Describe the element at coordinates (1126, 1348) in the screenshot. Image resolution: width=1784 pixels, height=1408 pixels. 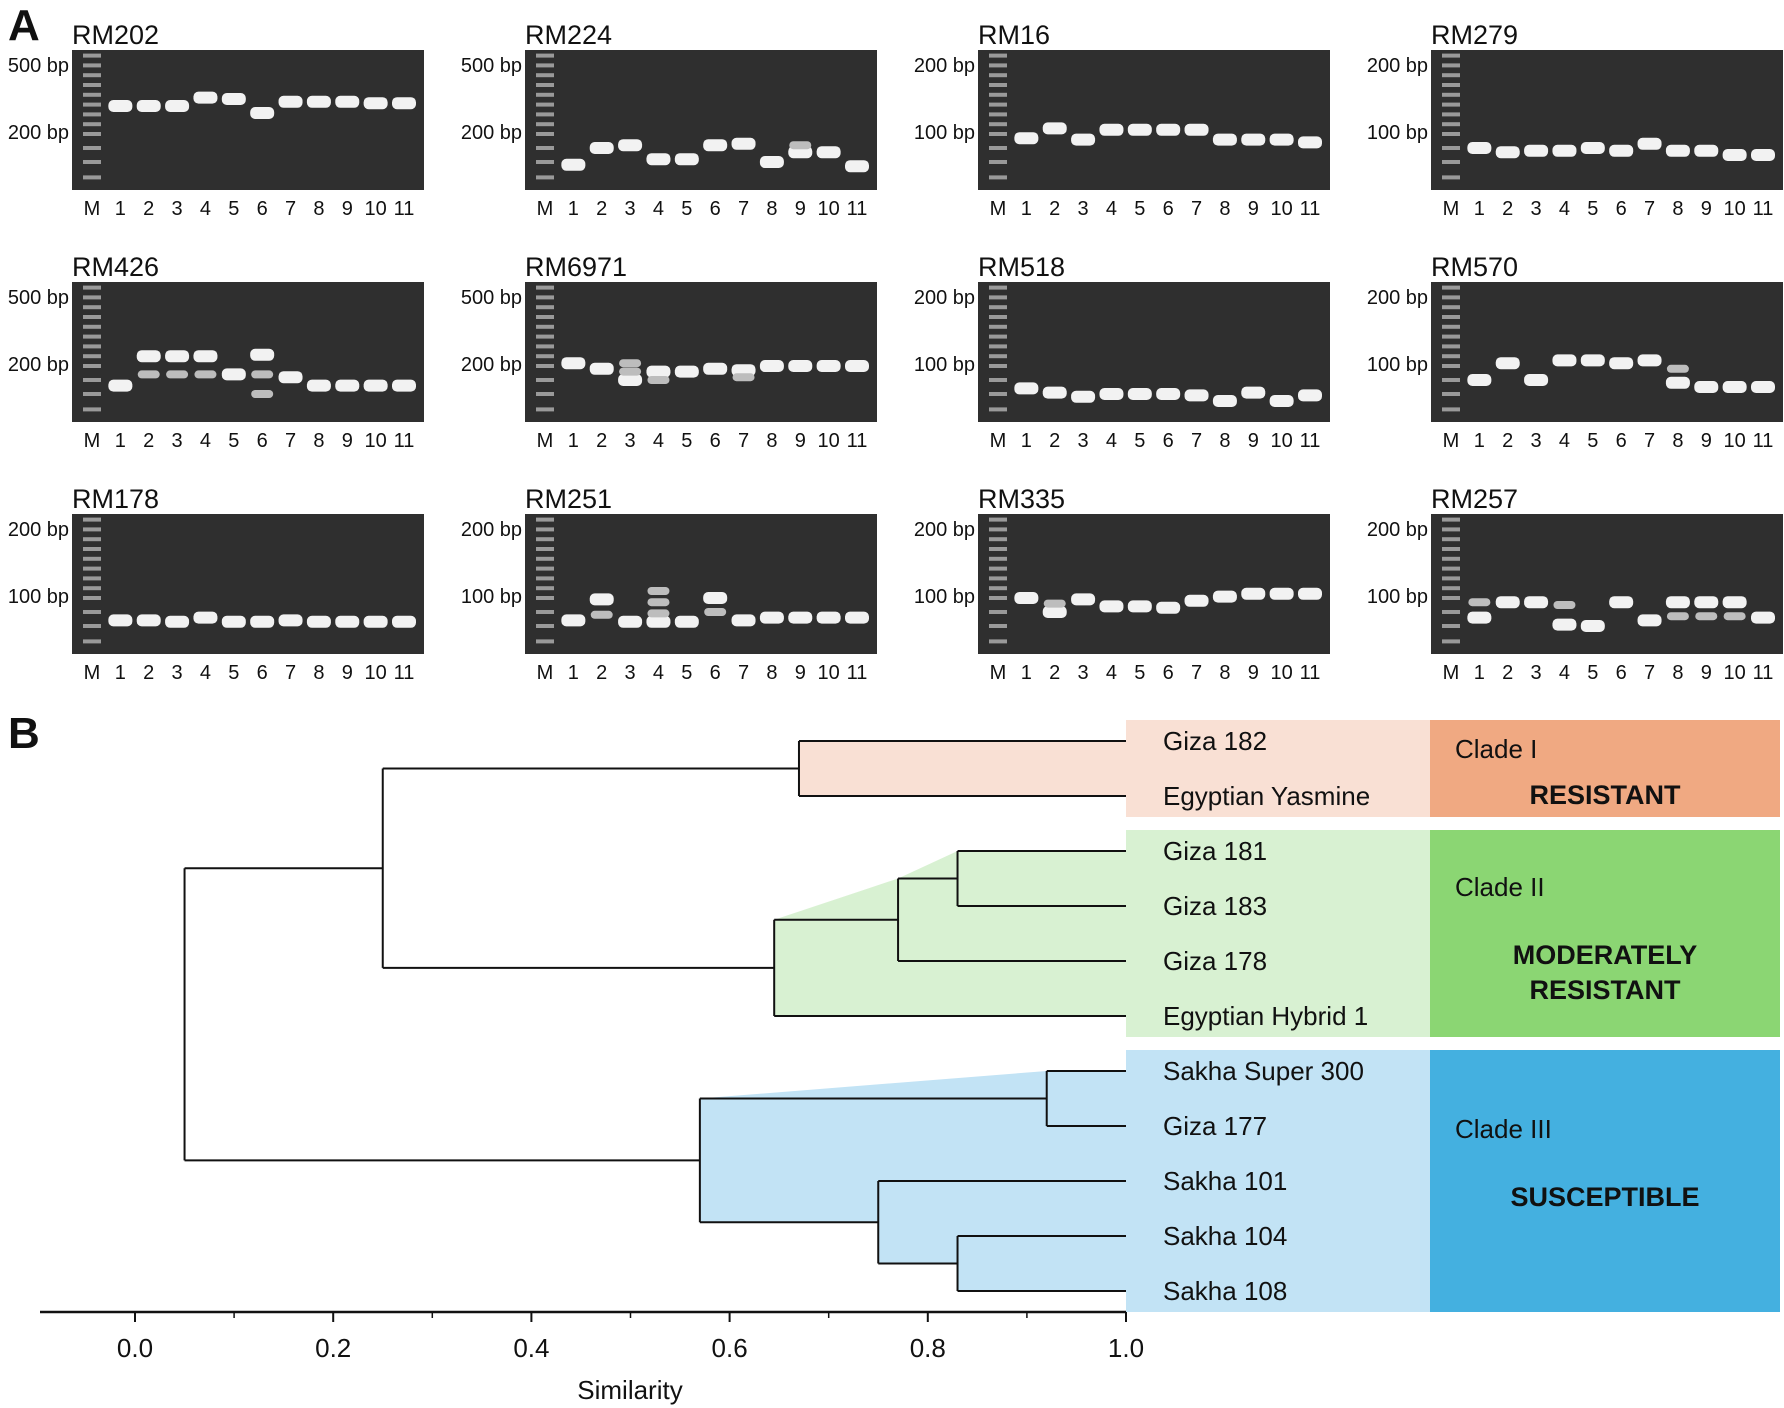
I see `axis-tick-label: 1.0` at that location.